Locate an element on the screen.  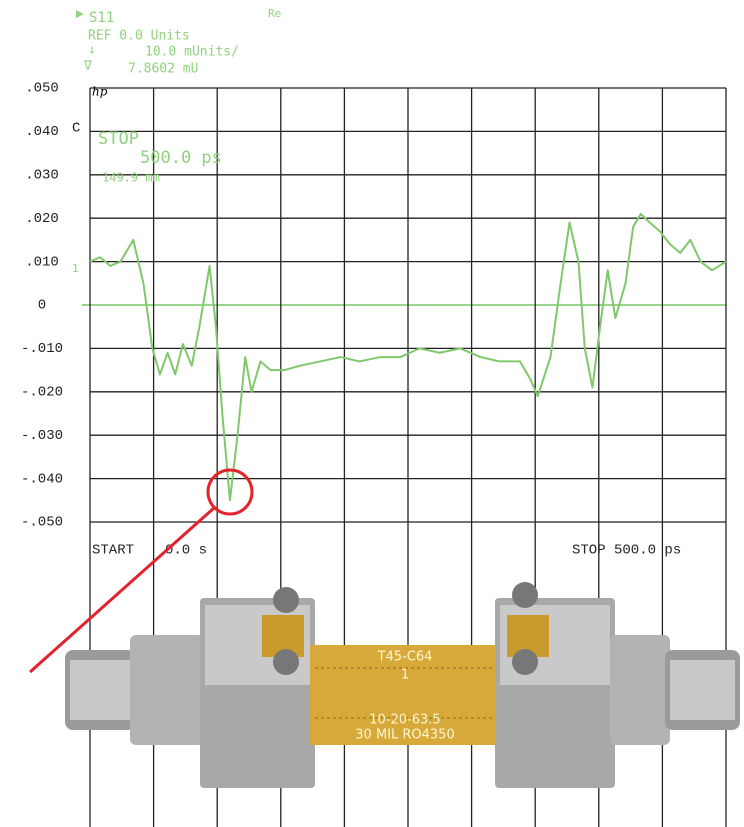
start-label: START is located at coordinates (113, 551).